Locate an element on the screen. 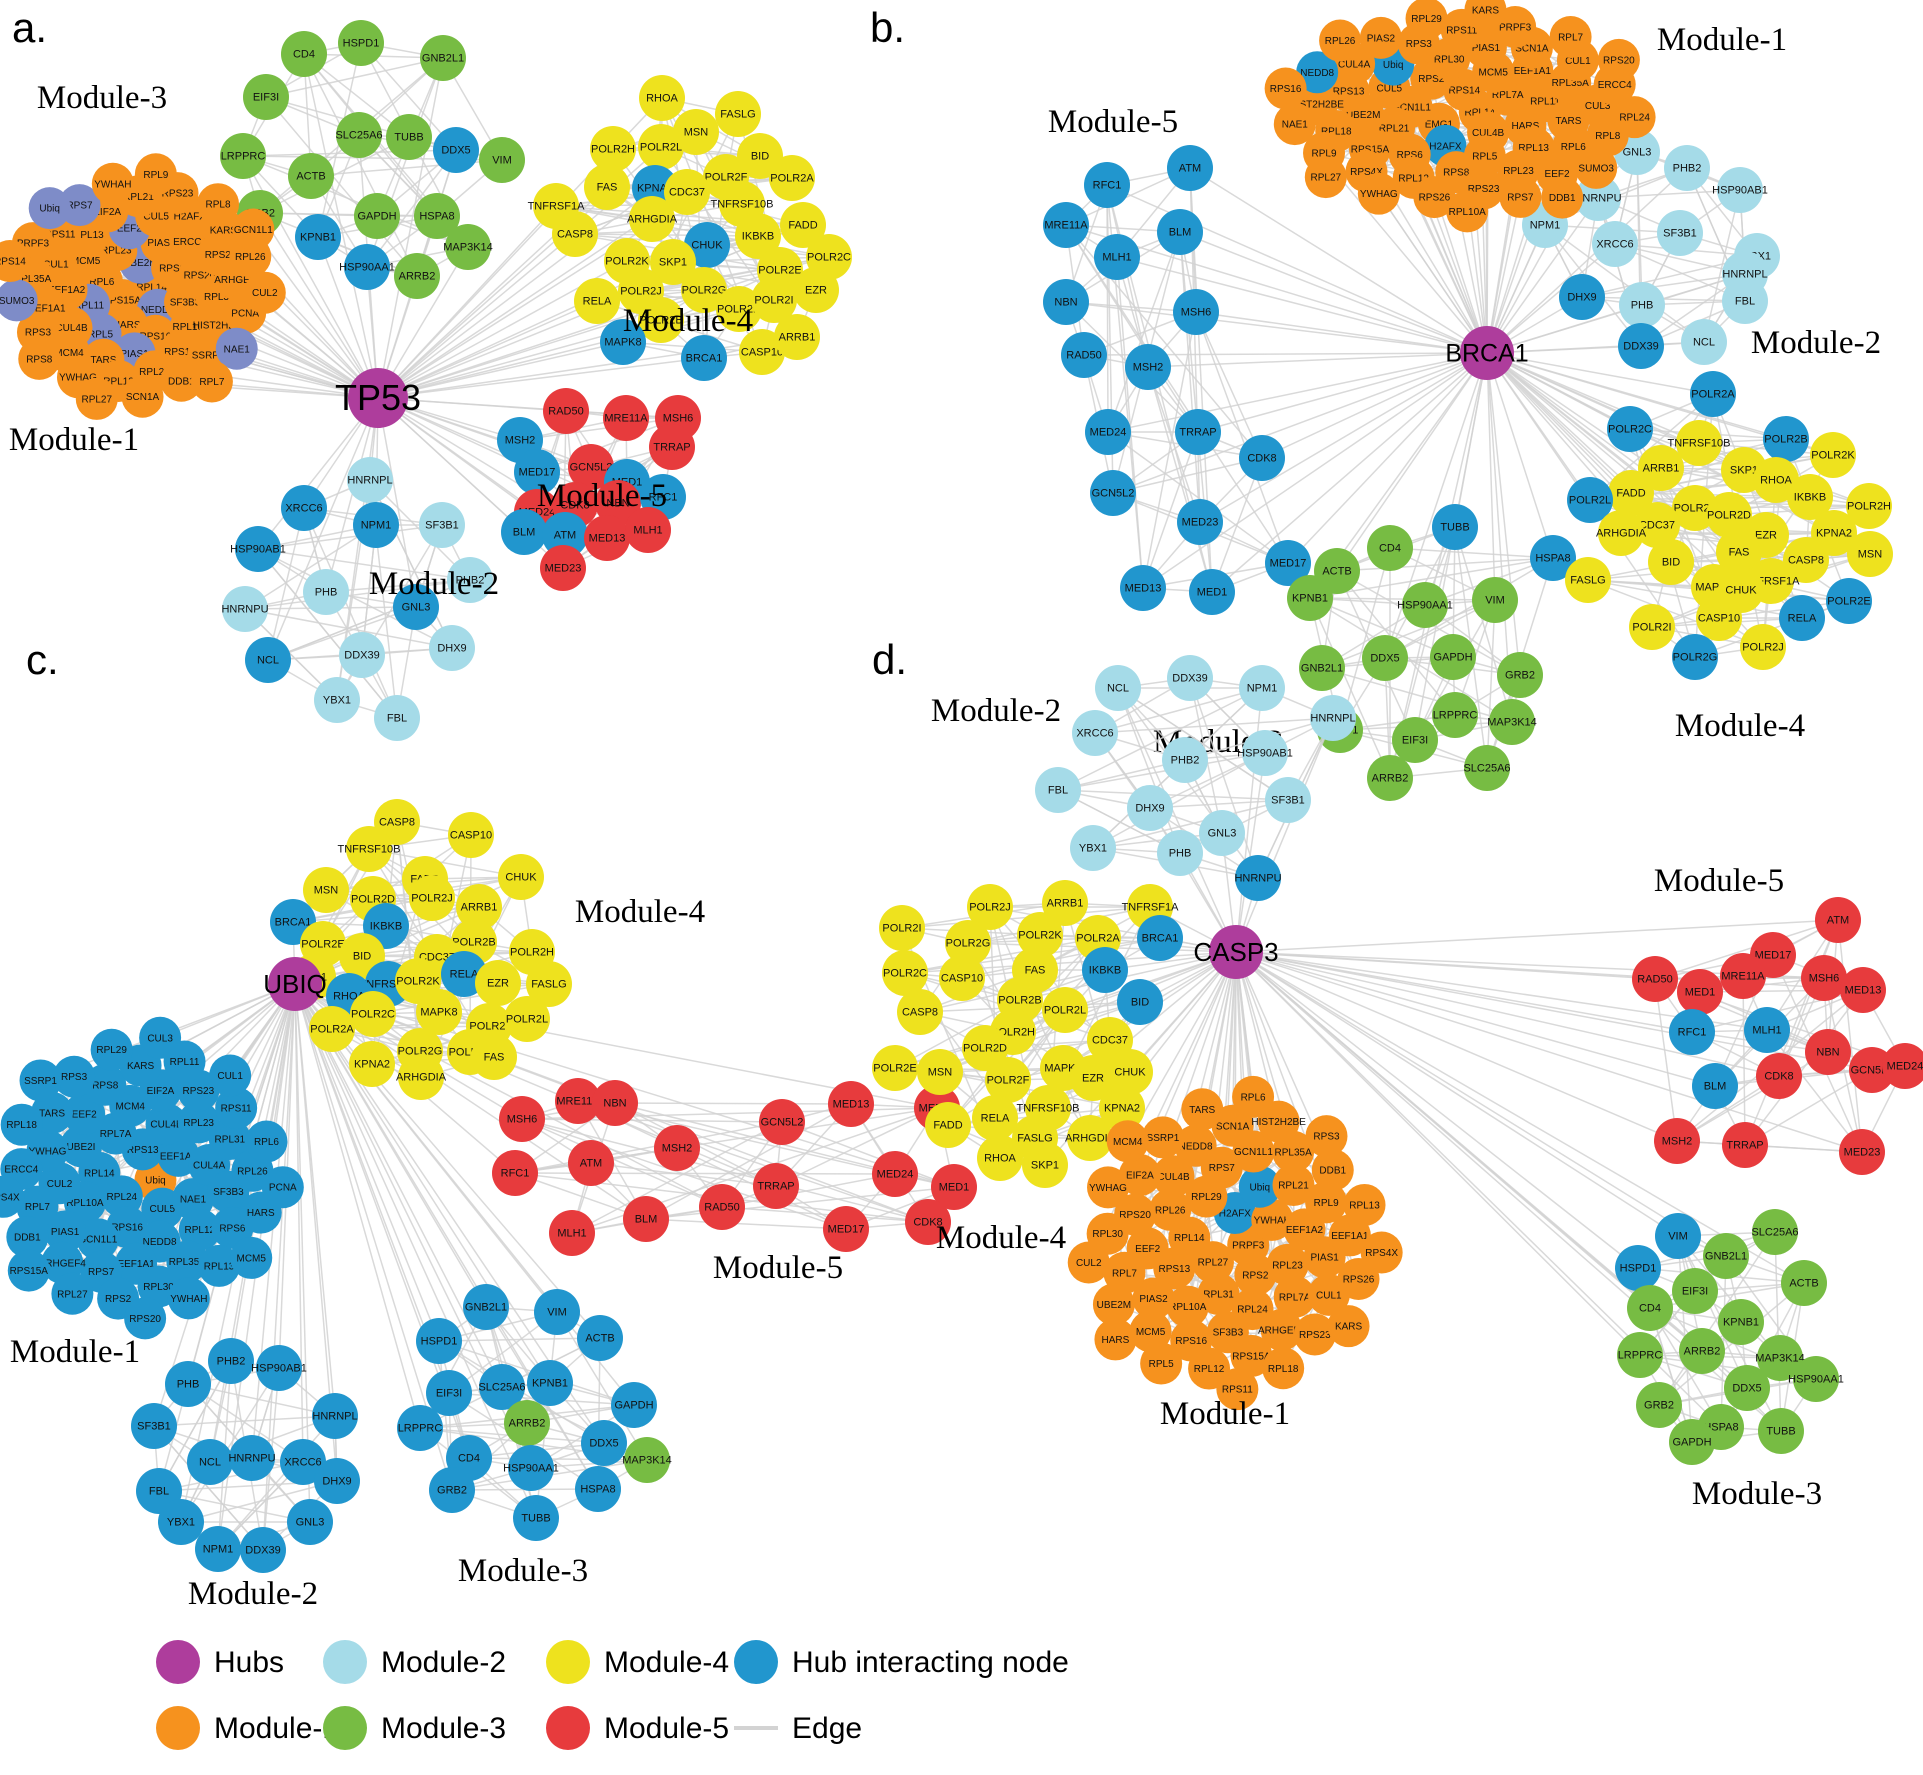  legend-label: Edge is located at coordinates (827, 1728).